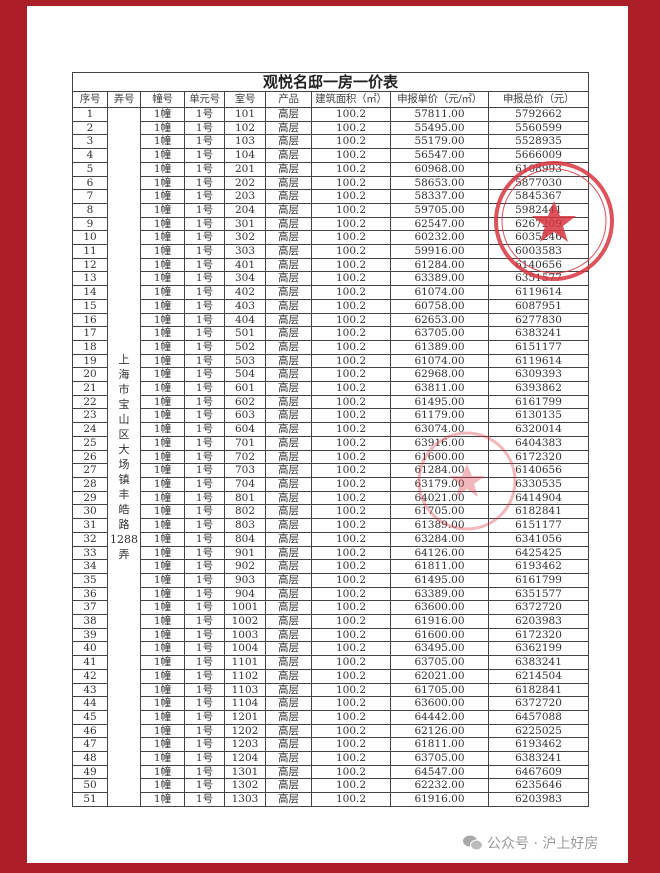  What do you see at coordinates (245, 662) in the screenshot?
I see `table-cell: 1101` at bounding box center [245, 662].